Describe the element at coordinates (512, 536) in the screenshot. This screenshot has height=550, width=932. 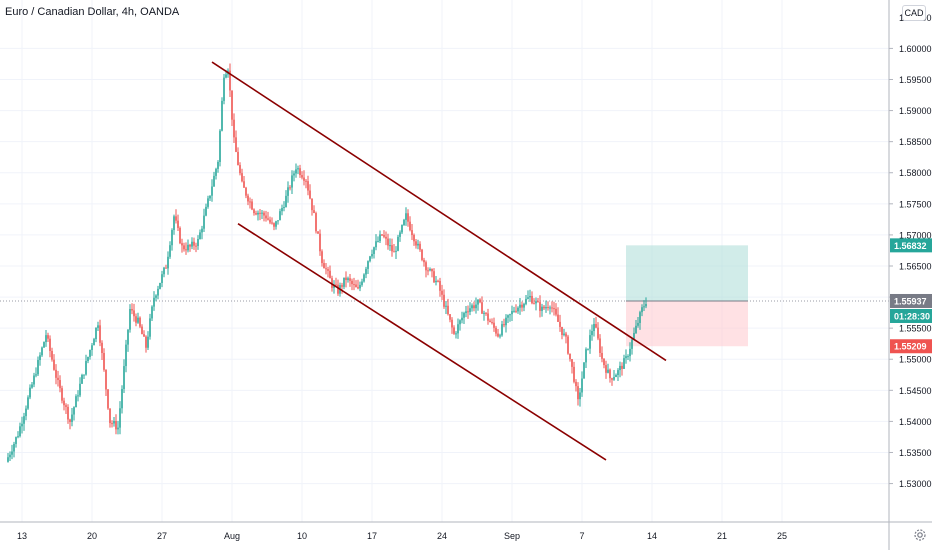
I see `time-tick-label: Sep` at that location.